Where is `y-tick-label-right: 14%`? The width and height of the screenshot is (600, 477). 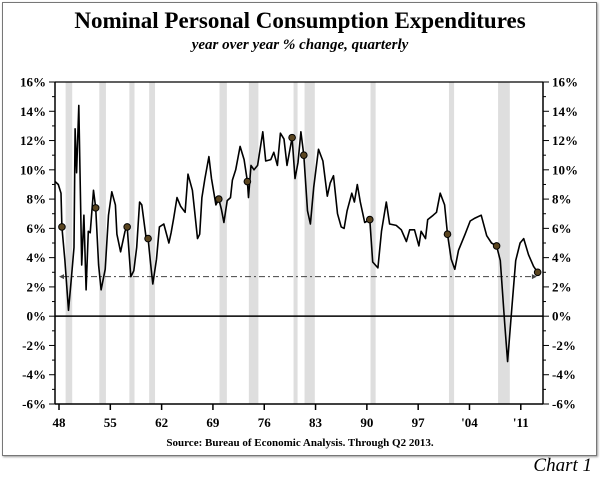 y-tick-label-right: 14% is located at coordinates (565, 111).